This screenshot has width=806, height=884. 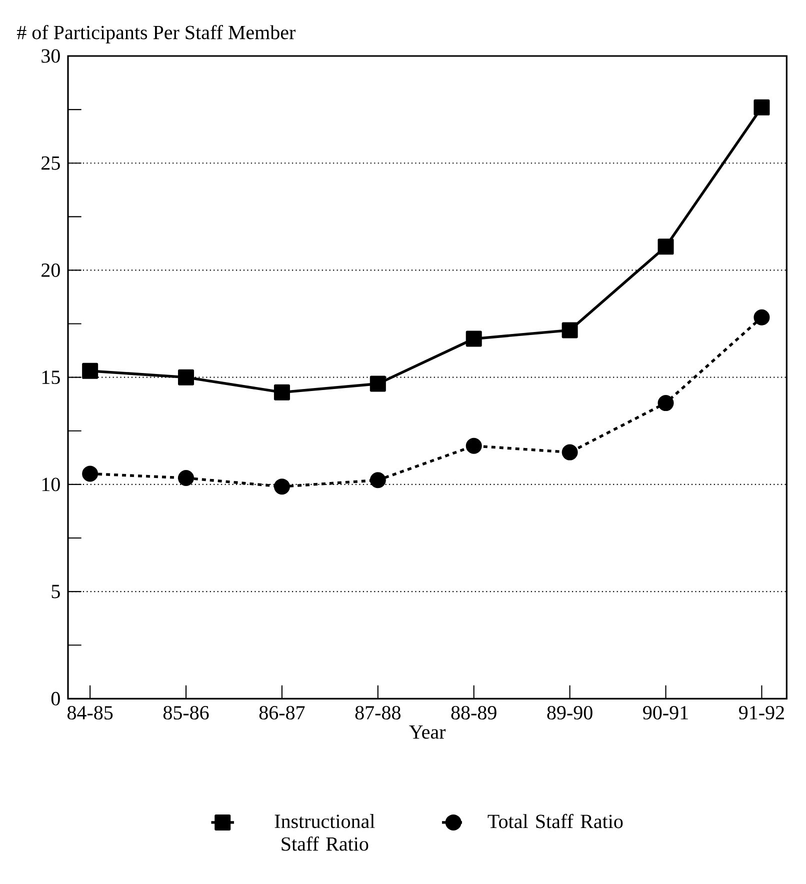 I want to click on x-tick-label: 85-86, so click(x=186, y=713).